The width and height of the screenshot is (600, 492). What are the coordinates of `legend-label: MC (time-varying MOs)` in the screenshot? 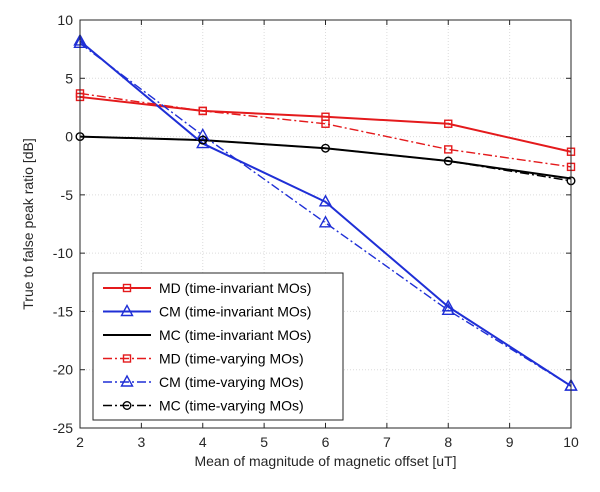 It's located at (231, 406).